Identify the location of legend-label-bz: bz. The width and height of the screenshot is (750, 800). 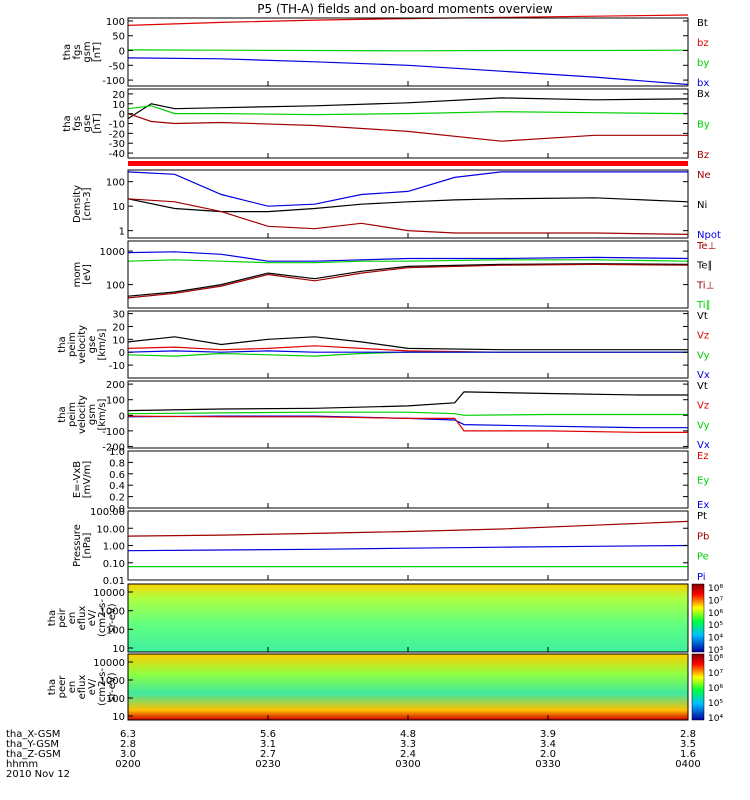
(703, 43).